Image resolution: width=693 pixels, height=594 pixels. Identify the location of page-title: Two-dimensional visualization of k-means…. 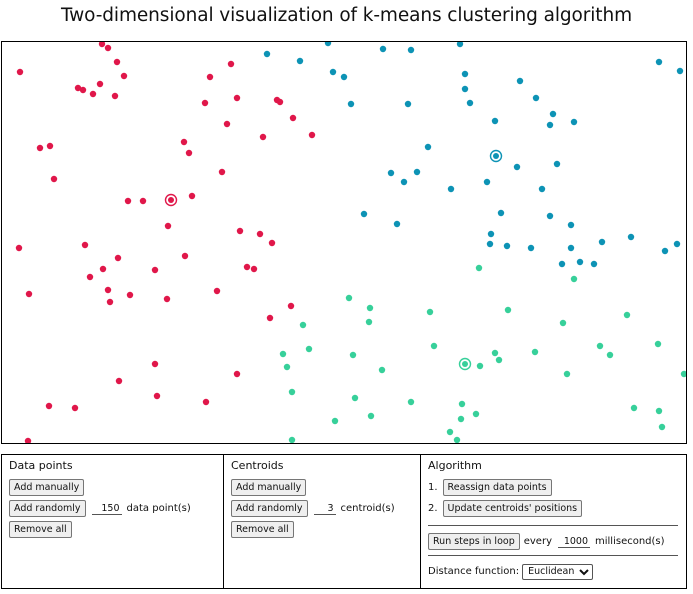
(346, 15).